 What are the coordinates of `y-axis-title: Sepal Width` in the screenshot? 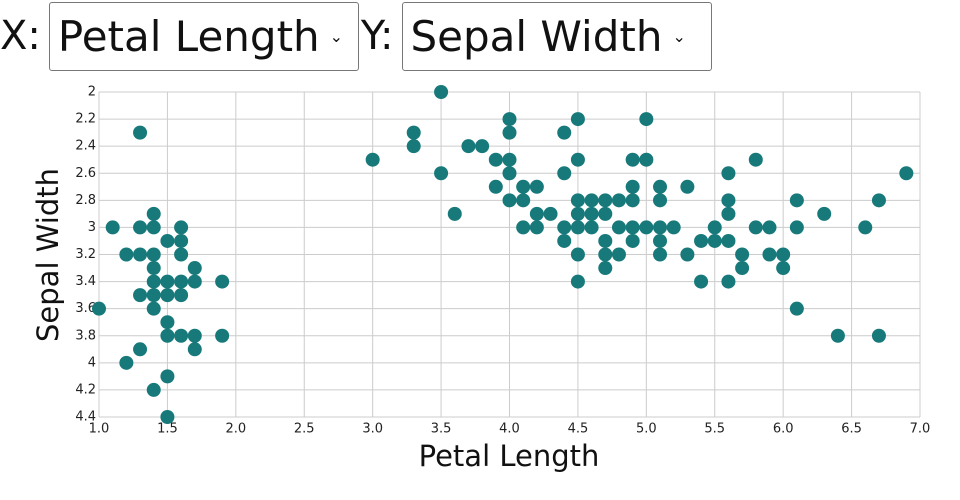 It's located at (48, 255).